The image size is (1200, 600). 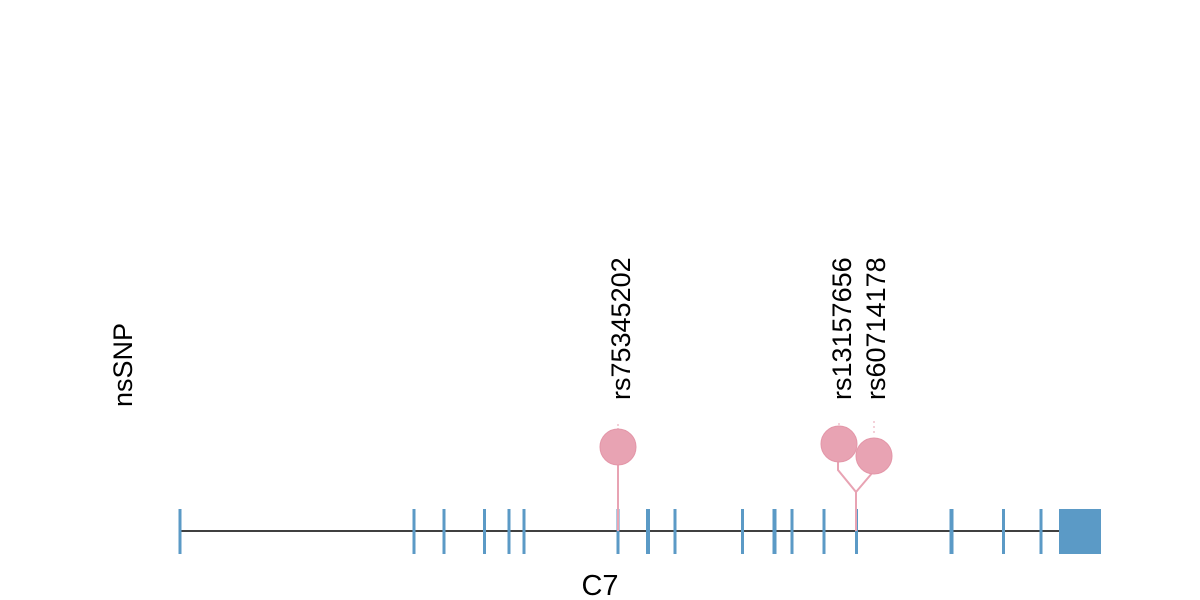 I want to click on snp-label: rs75345202, so click(x=621, y=328).